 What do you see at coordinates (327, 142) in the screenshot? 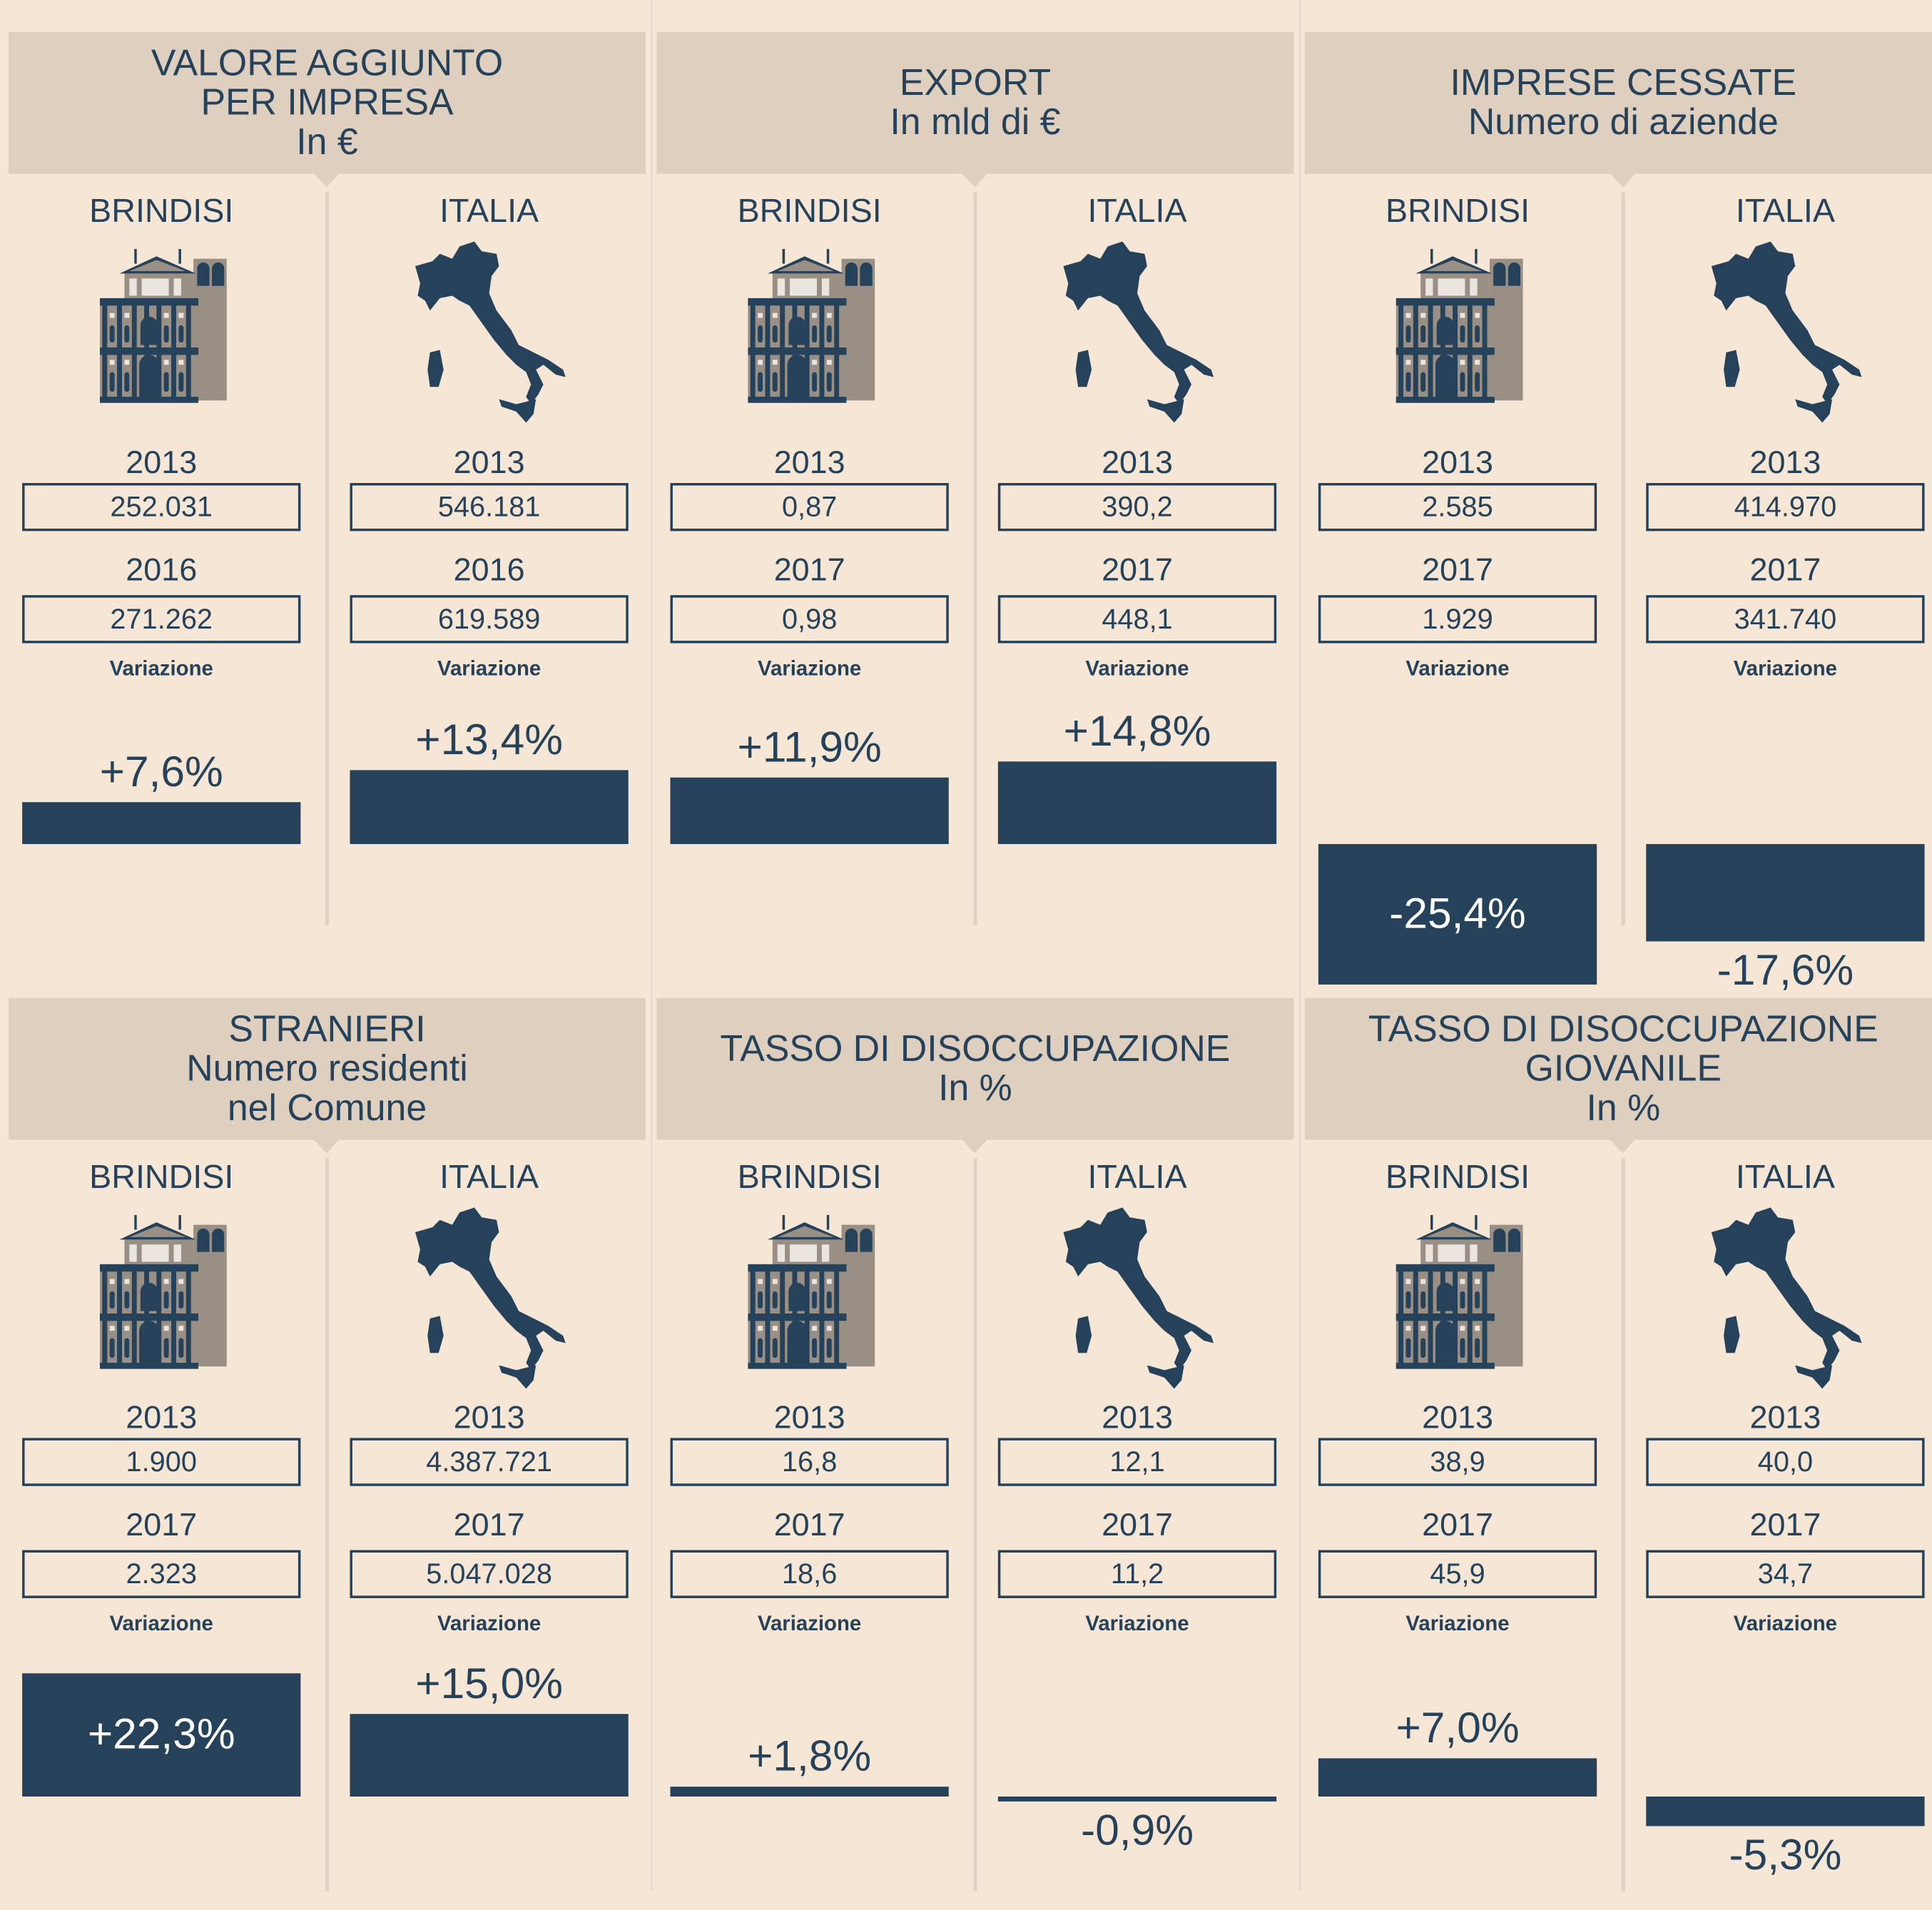
I see `panel-title-line: In €` at bounding box center [327, 142].